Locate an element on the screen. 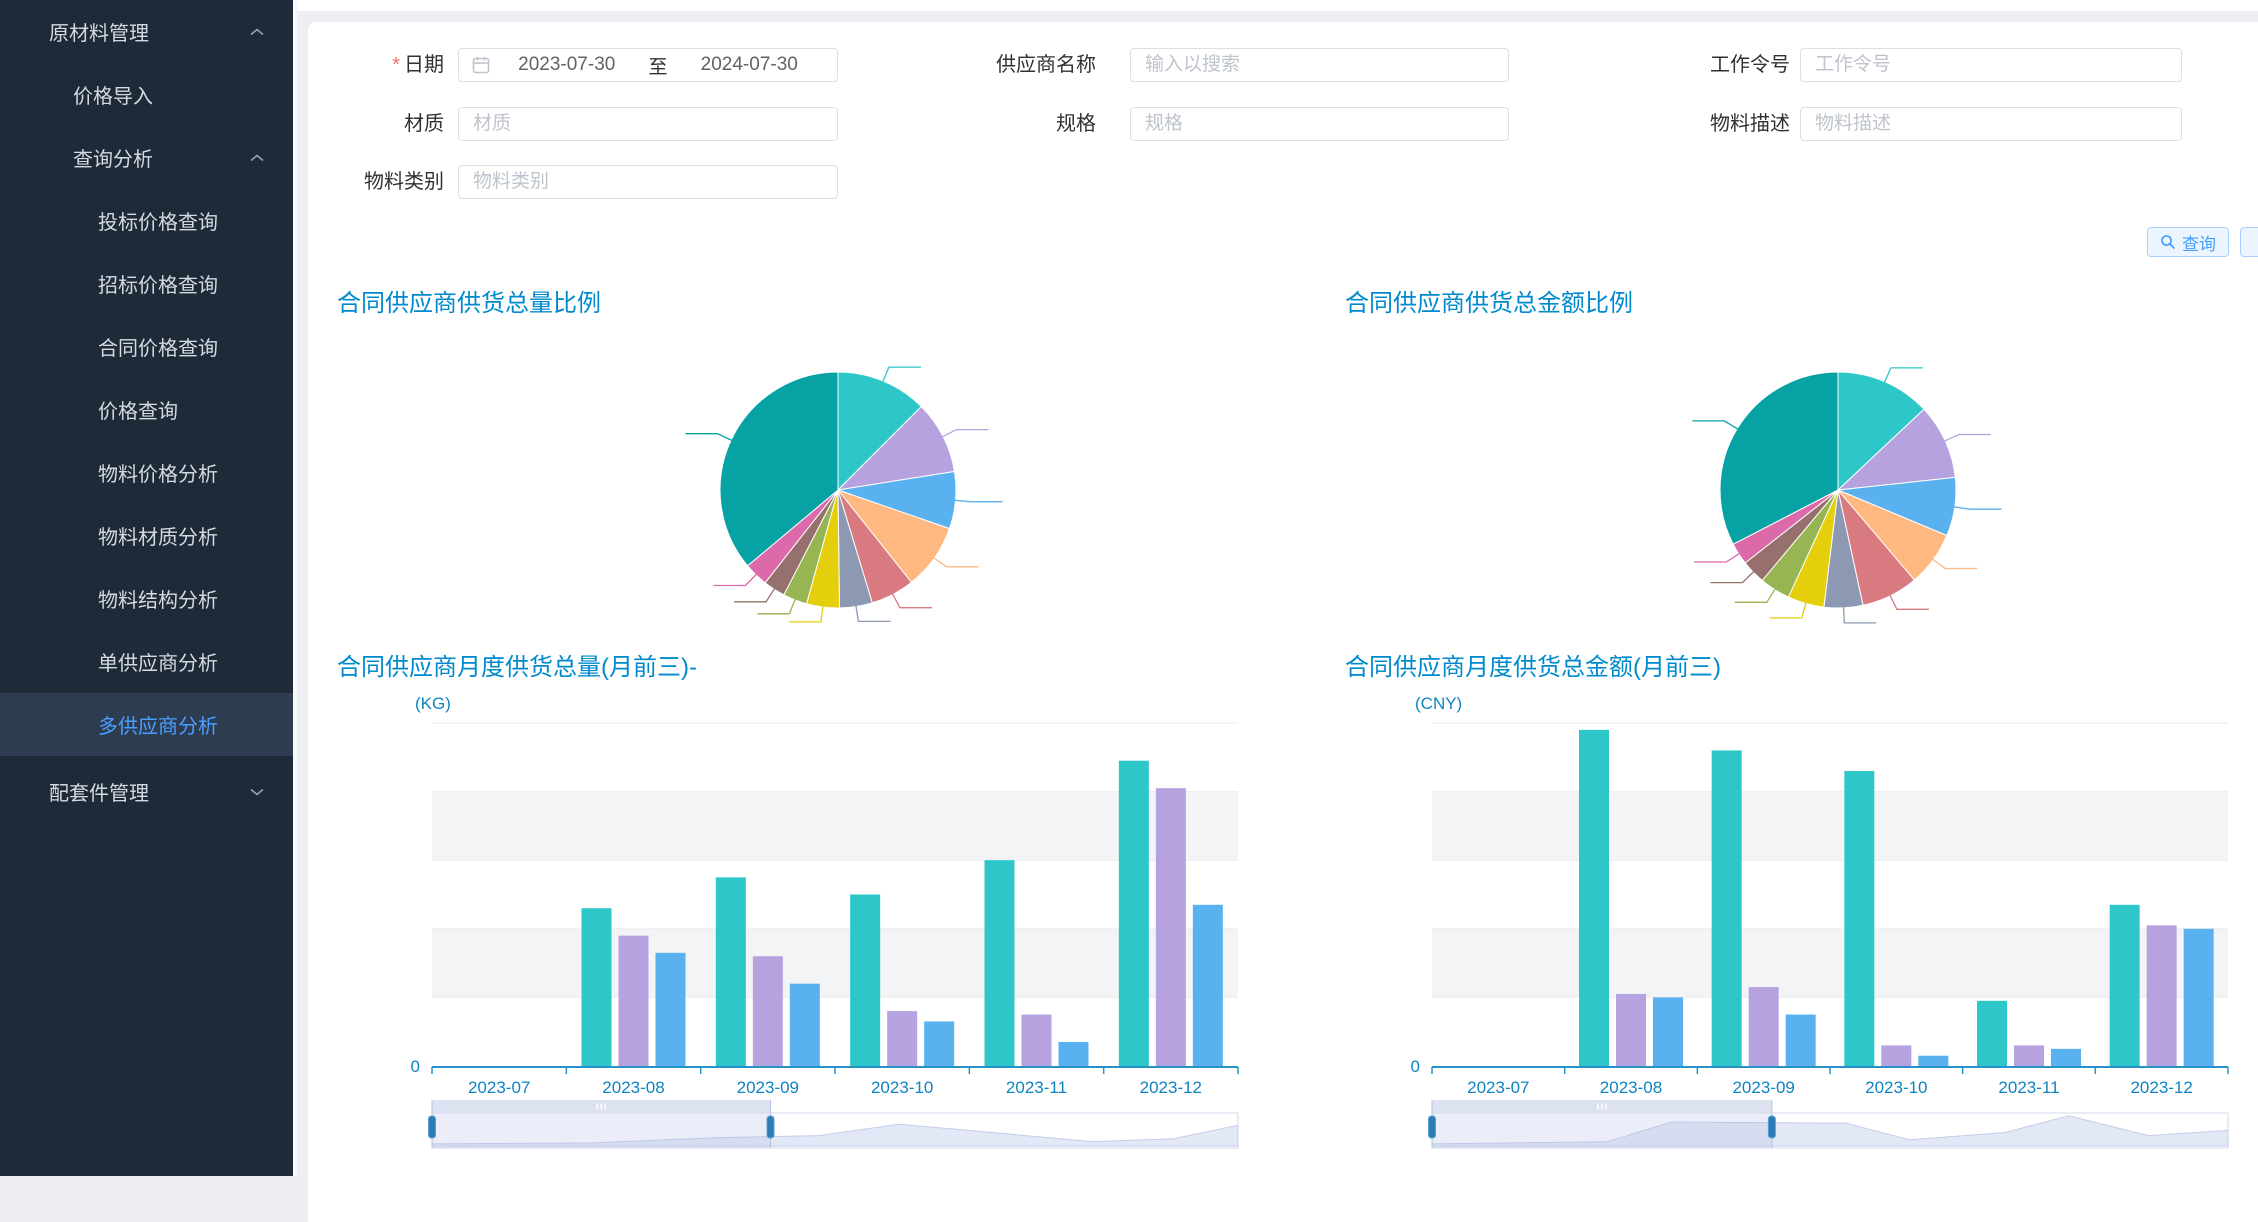 The image size is (2258, 1222). supply-amount-pie-chart is located at coordinates (1840, 500).